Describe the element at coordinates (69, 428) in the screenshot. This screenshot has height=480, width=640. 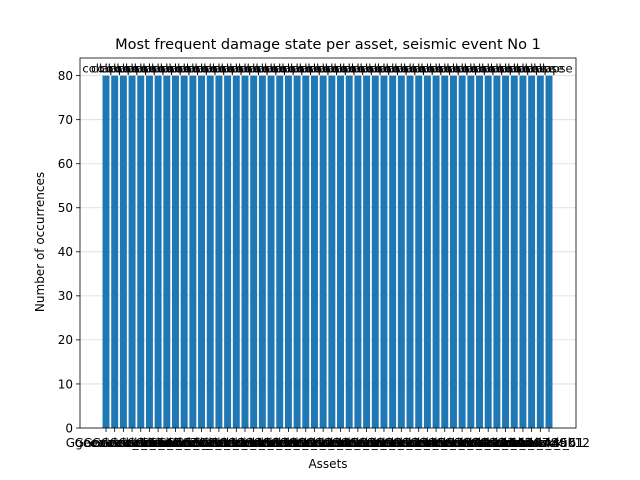
I see `y-tick-label: 0` at that location.